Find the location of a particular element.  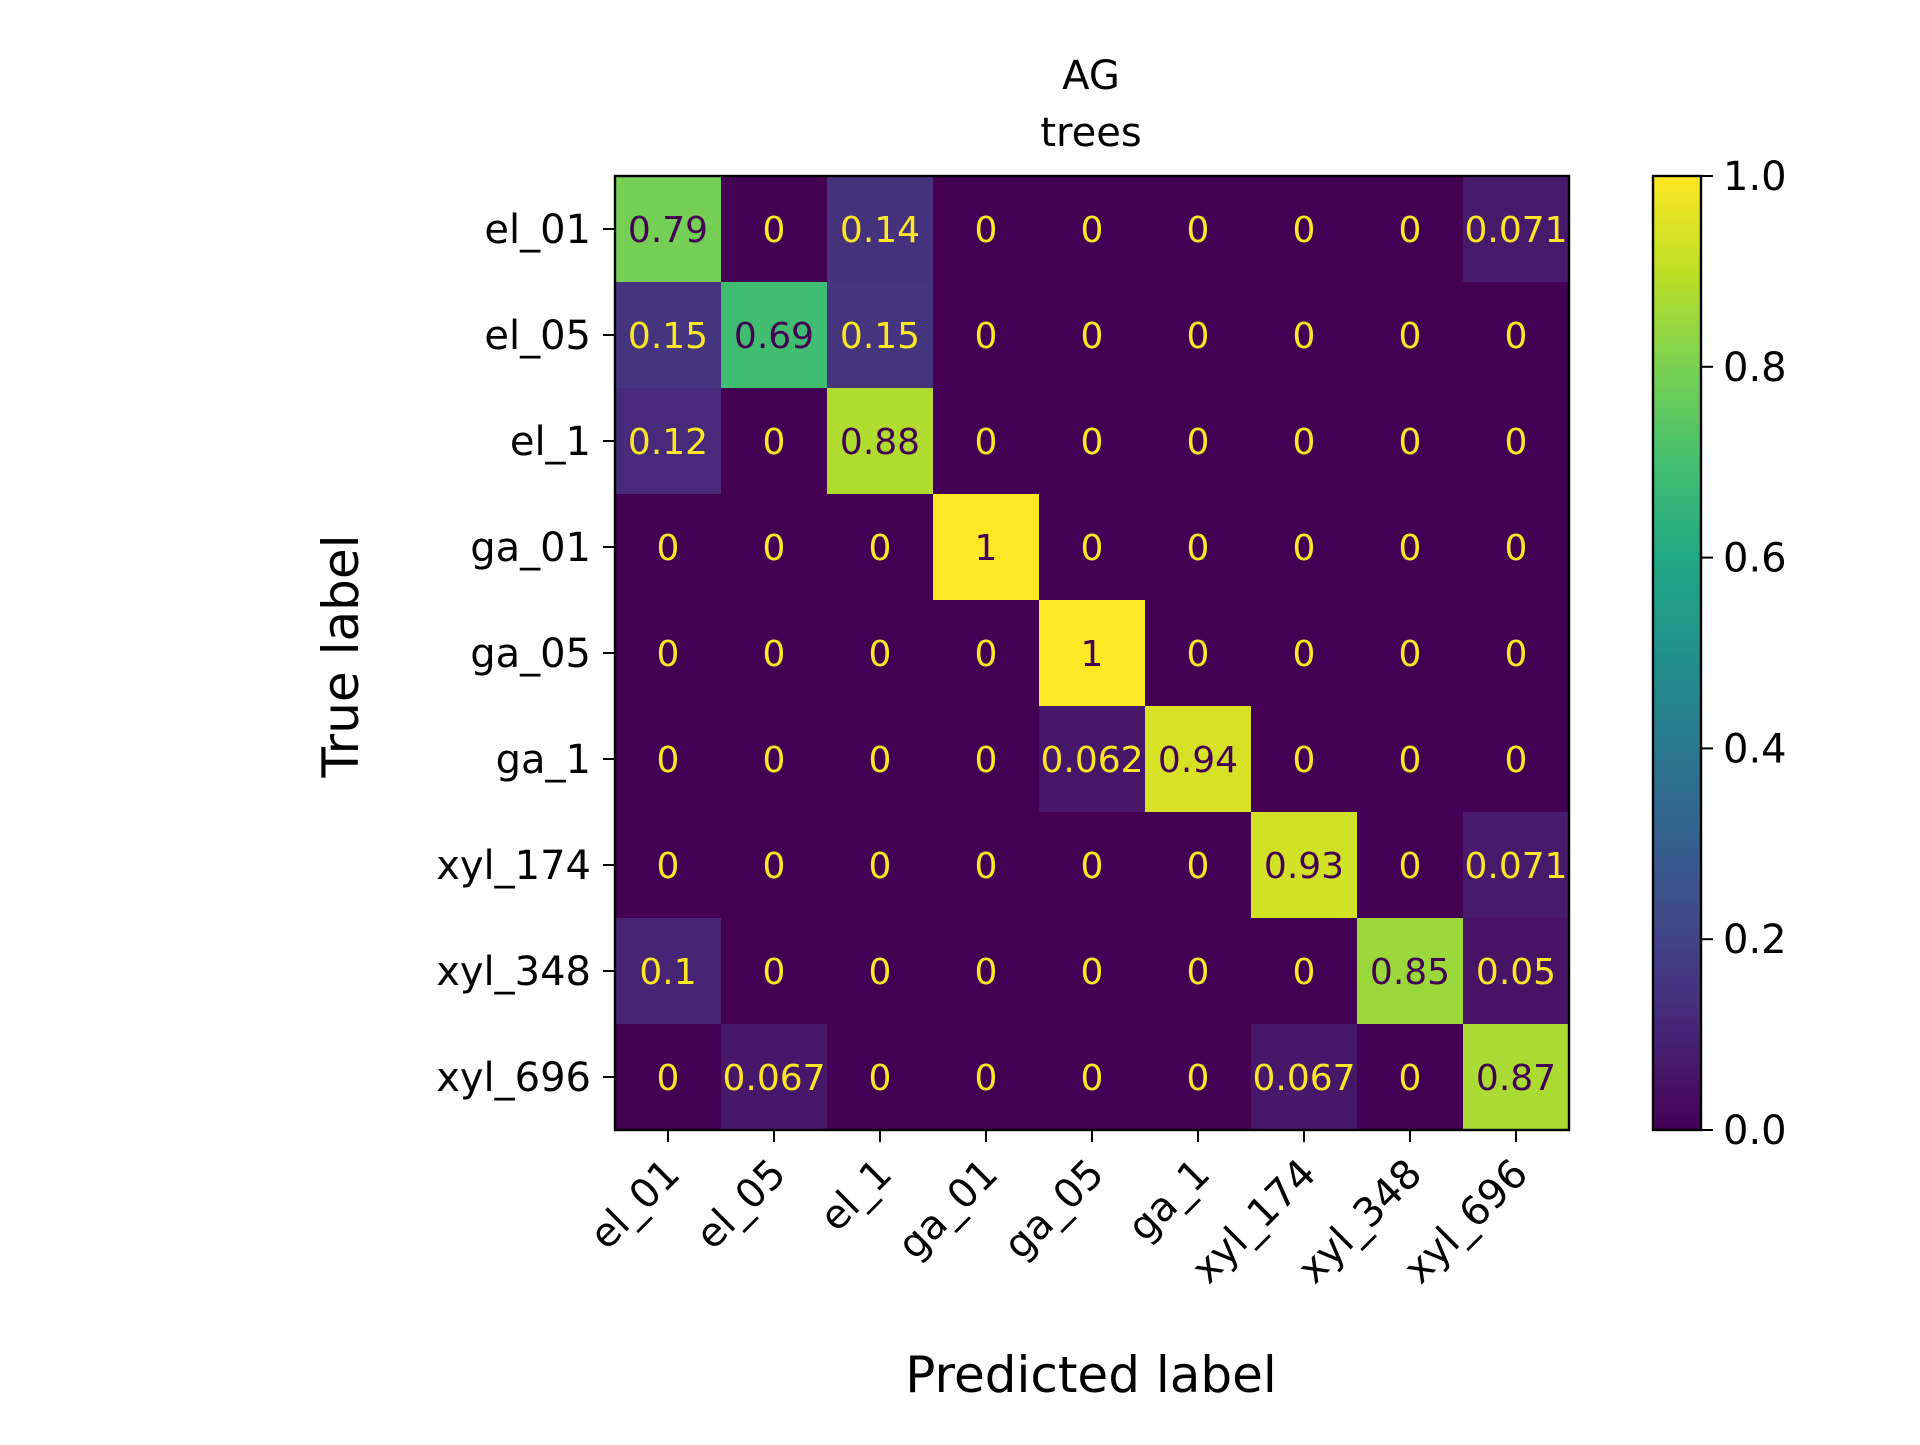

cell-value-label: 0.12 is located at coordinates (668, 442).